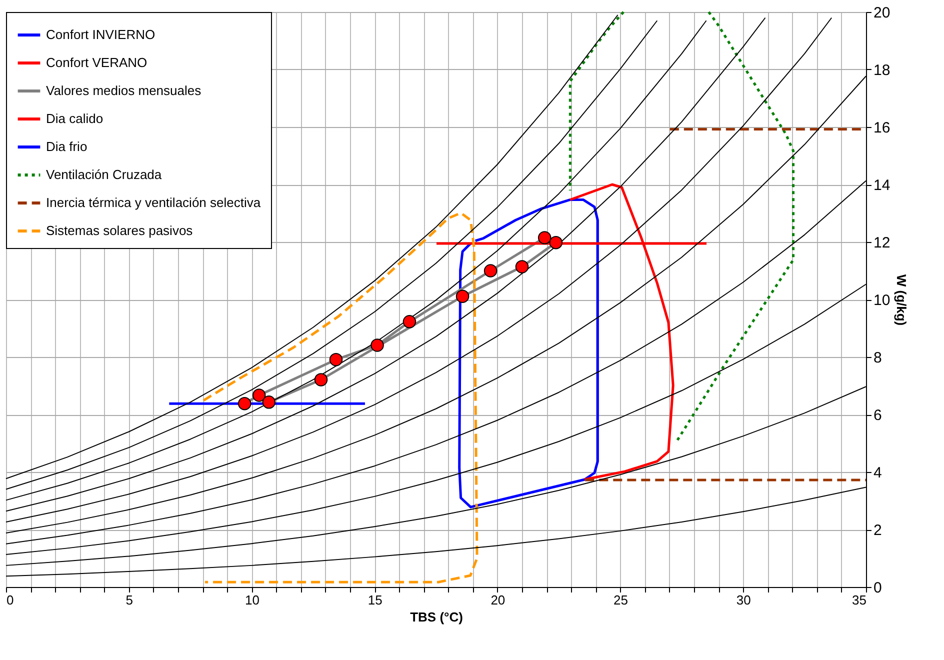  Describe the element at coordinates (882, 13) in the screenshot. I see `y-tick-label: 20` at that location.